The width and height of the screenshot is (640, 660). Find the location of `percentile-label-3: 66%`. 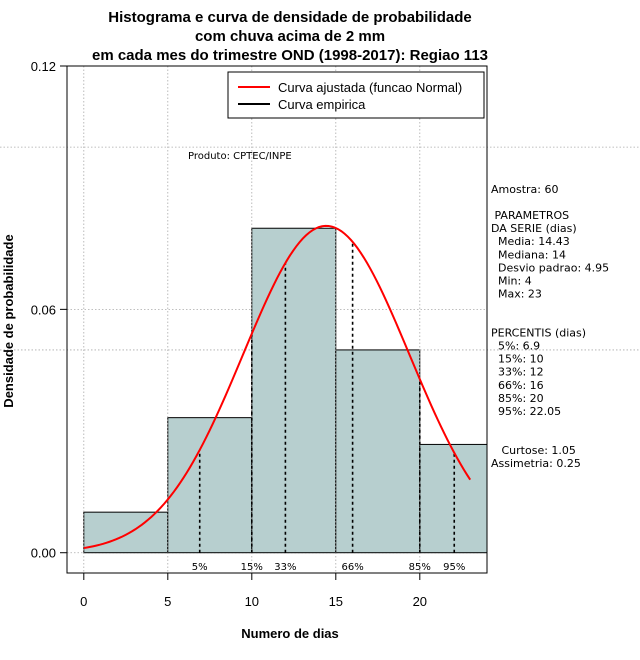

percentile-label-3: 66% is located at coordinates (352, 567).